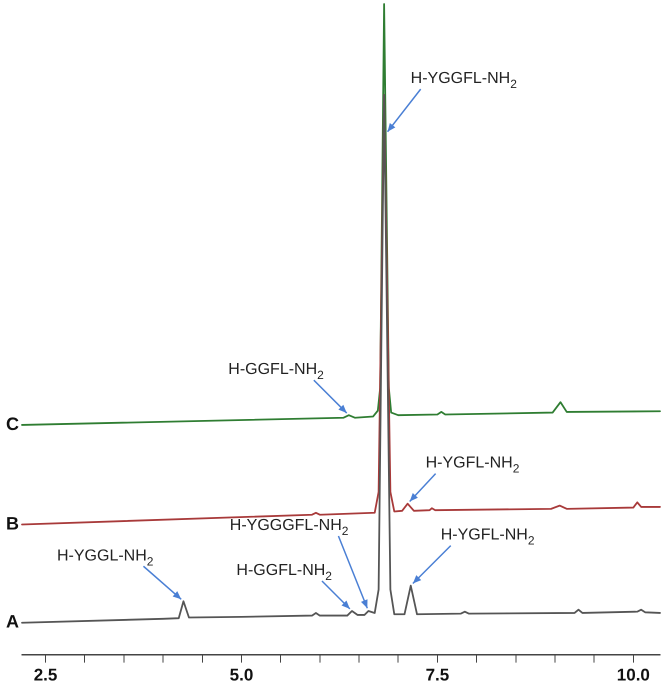 This screenshot has height=695, width=666. I want to click on x-tick-label: 2.5, so click(46, 674).